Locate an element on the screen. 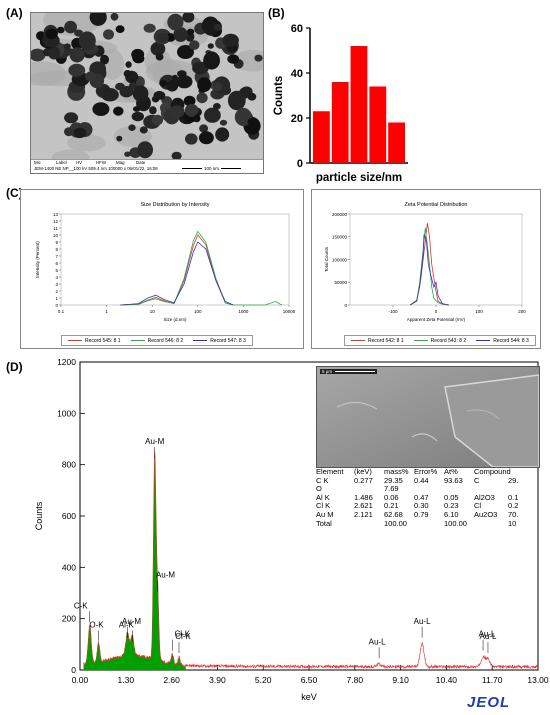 The height and width of the screenshot is (715, 550). edx-table-row: Au M 2.121 62.68 0.79 6.10 Au2O3 70. is located at coordinates (428, 514).